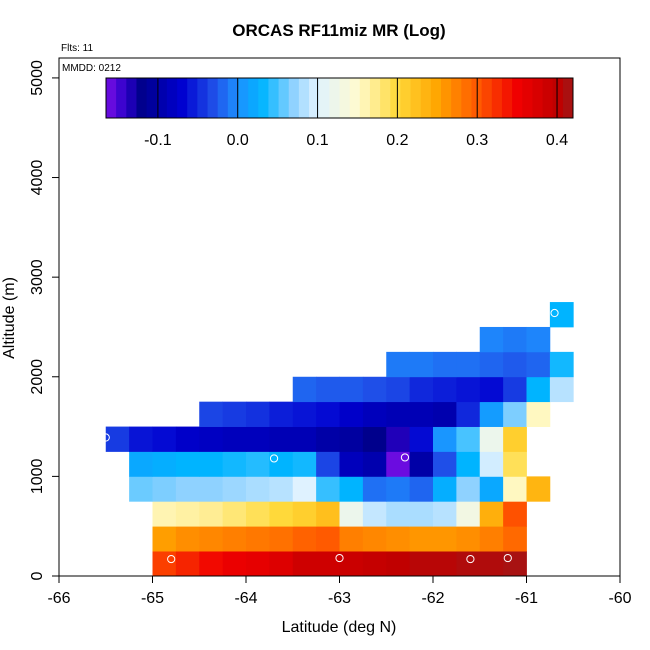 The height and width of the screenshot is (650, 650). What do you see at coordinates (339, 591) in the screenshot?
I see `x-axis: -66 -65 -64 -63 -62 -61 -60` at bounding box center [339, 591].